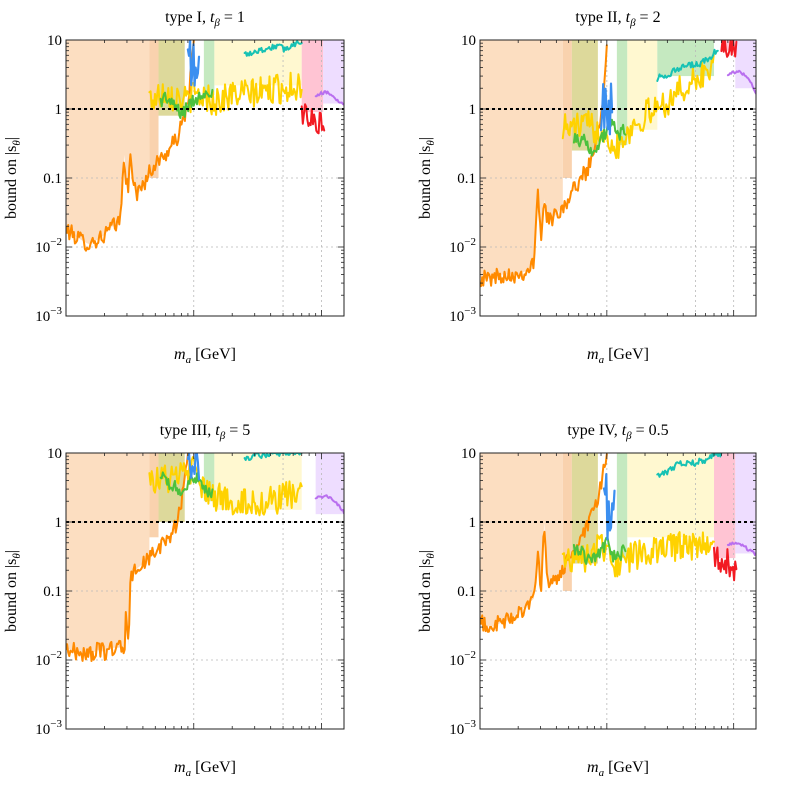 This screenshot has width=789, height=794. What do you see at coordinates (187, 17) in the screenshot?
I see `panel-title-main: type I,` at bounding box center [187, 17].